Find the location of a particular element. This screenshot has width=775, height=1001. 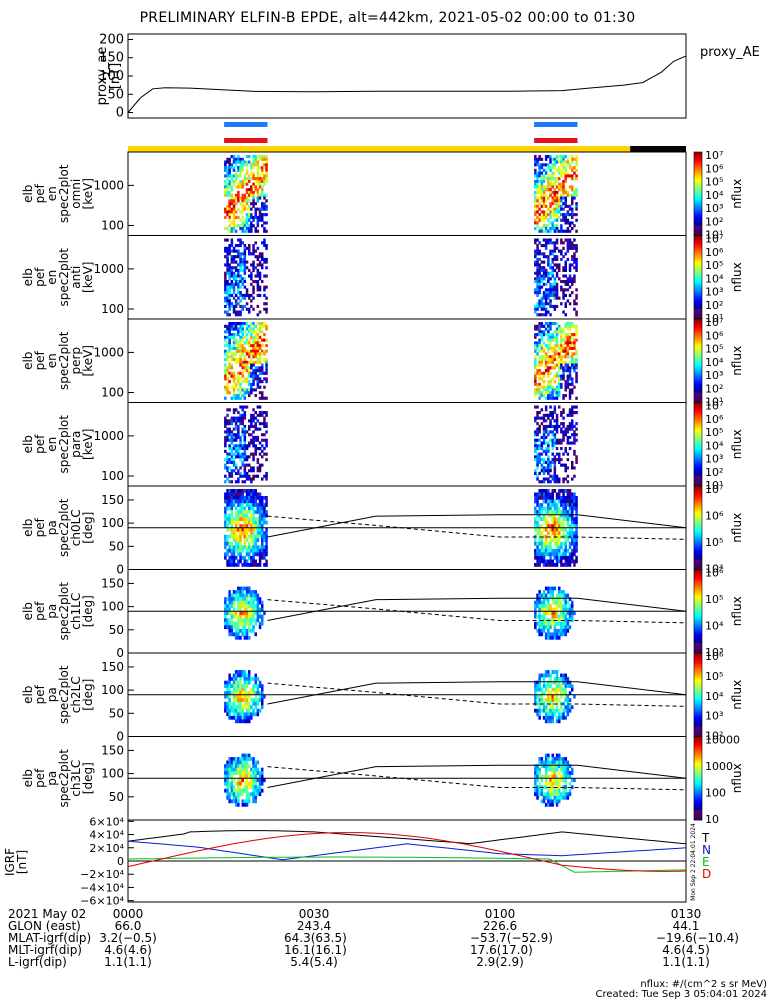

panel-y-axis-label-line: ch2LC is located at coordinates (76, 694).